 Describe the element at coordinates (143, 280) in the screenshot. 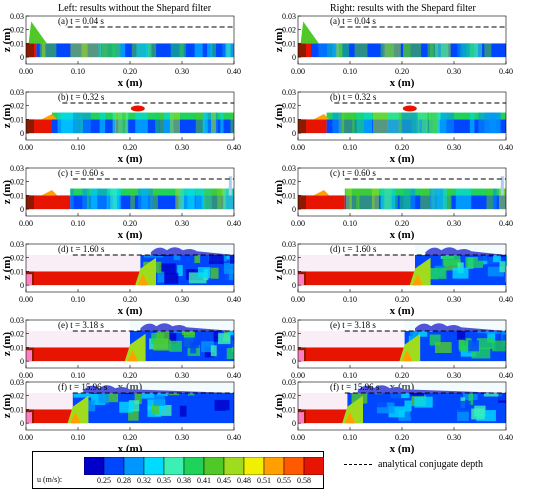

I see `jump-core` at that location.